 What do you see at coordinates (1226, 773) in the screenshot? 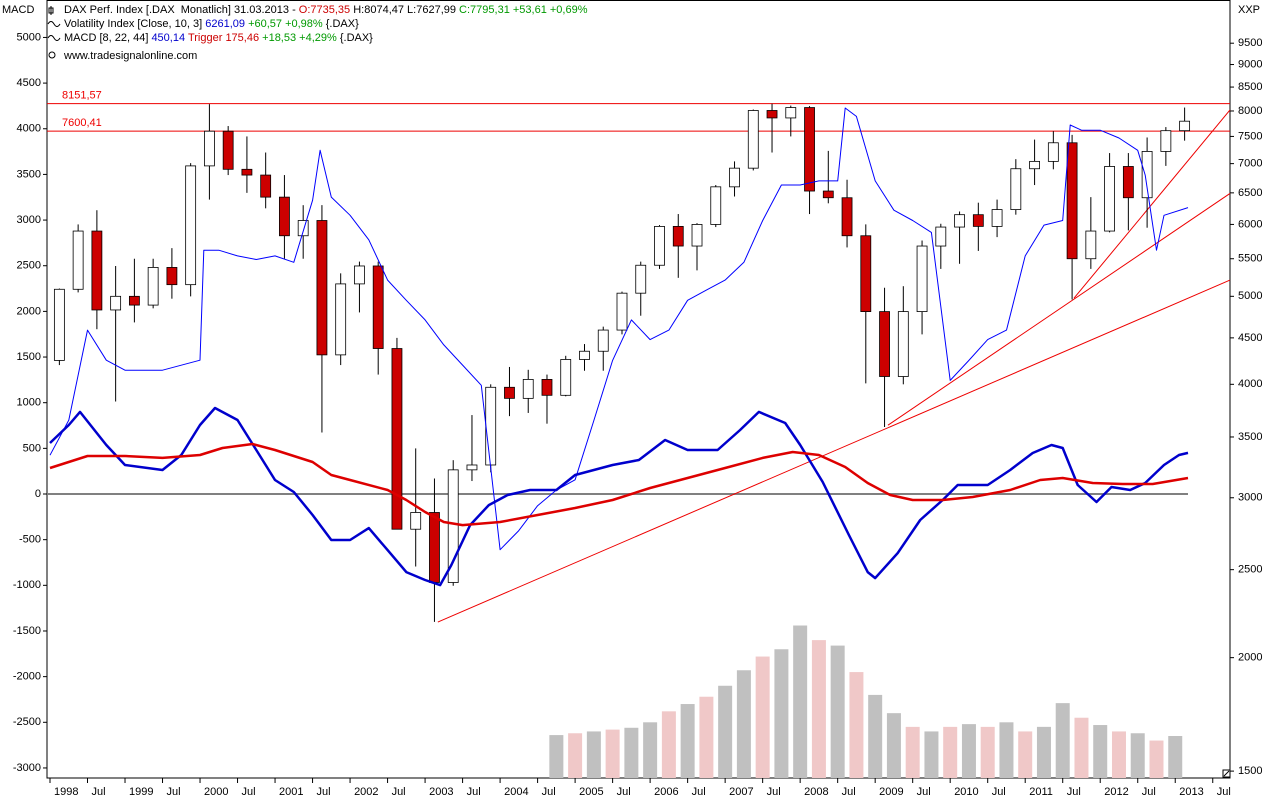
I see `corner-icon` at bounding box center [1226, 773].